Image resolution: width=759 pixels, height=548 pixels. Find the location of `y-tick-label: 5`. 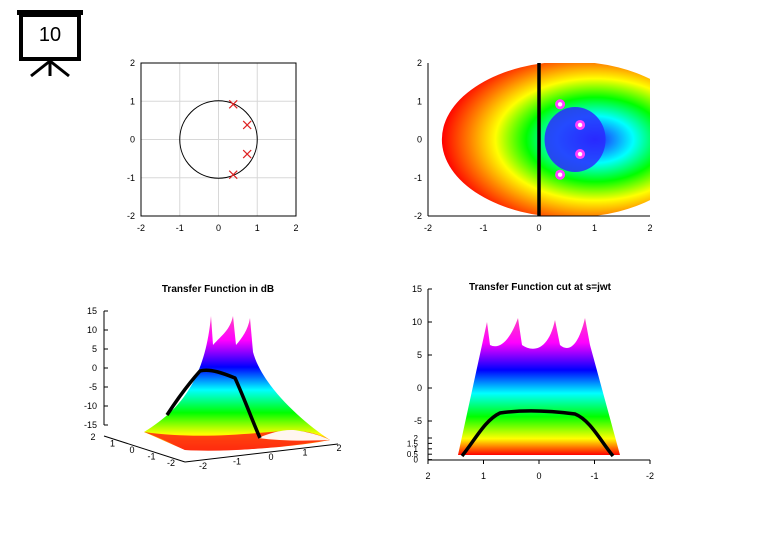

y-tick-label: 5 is located at coordinates (419, 355).